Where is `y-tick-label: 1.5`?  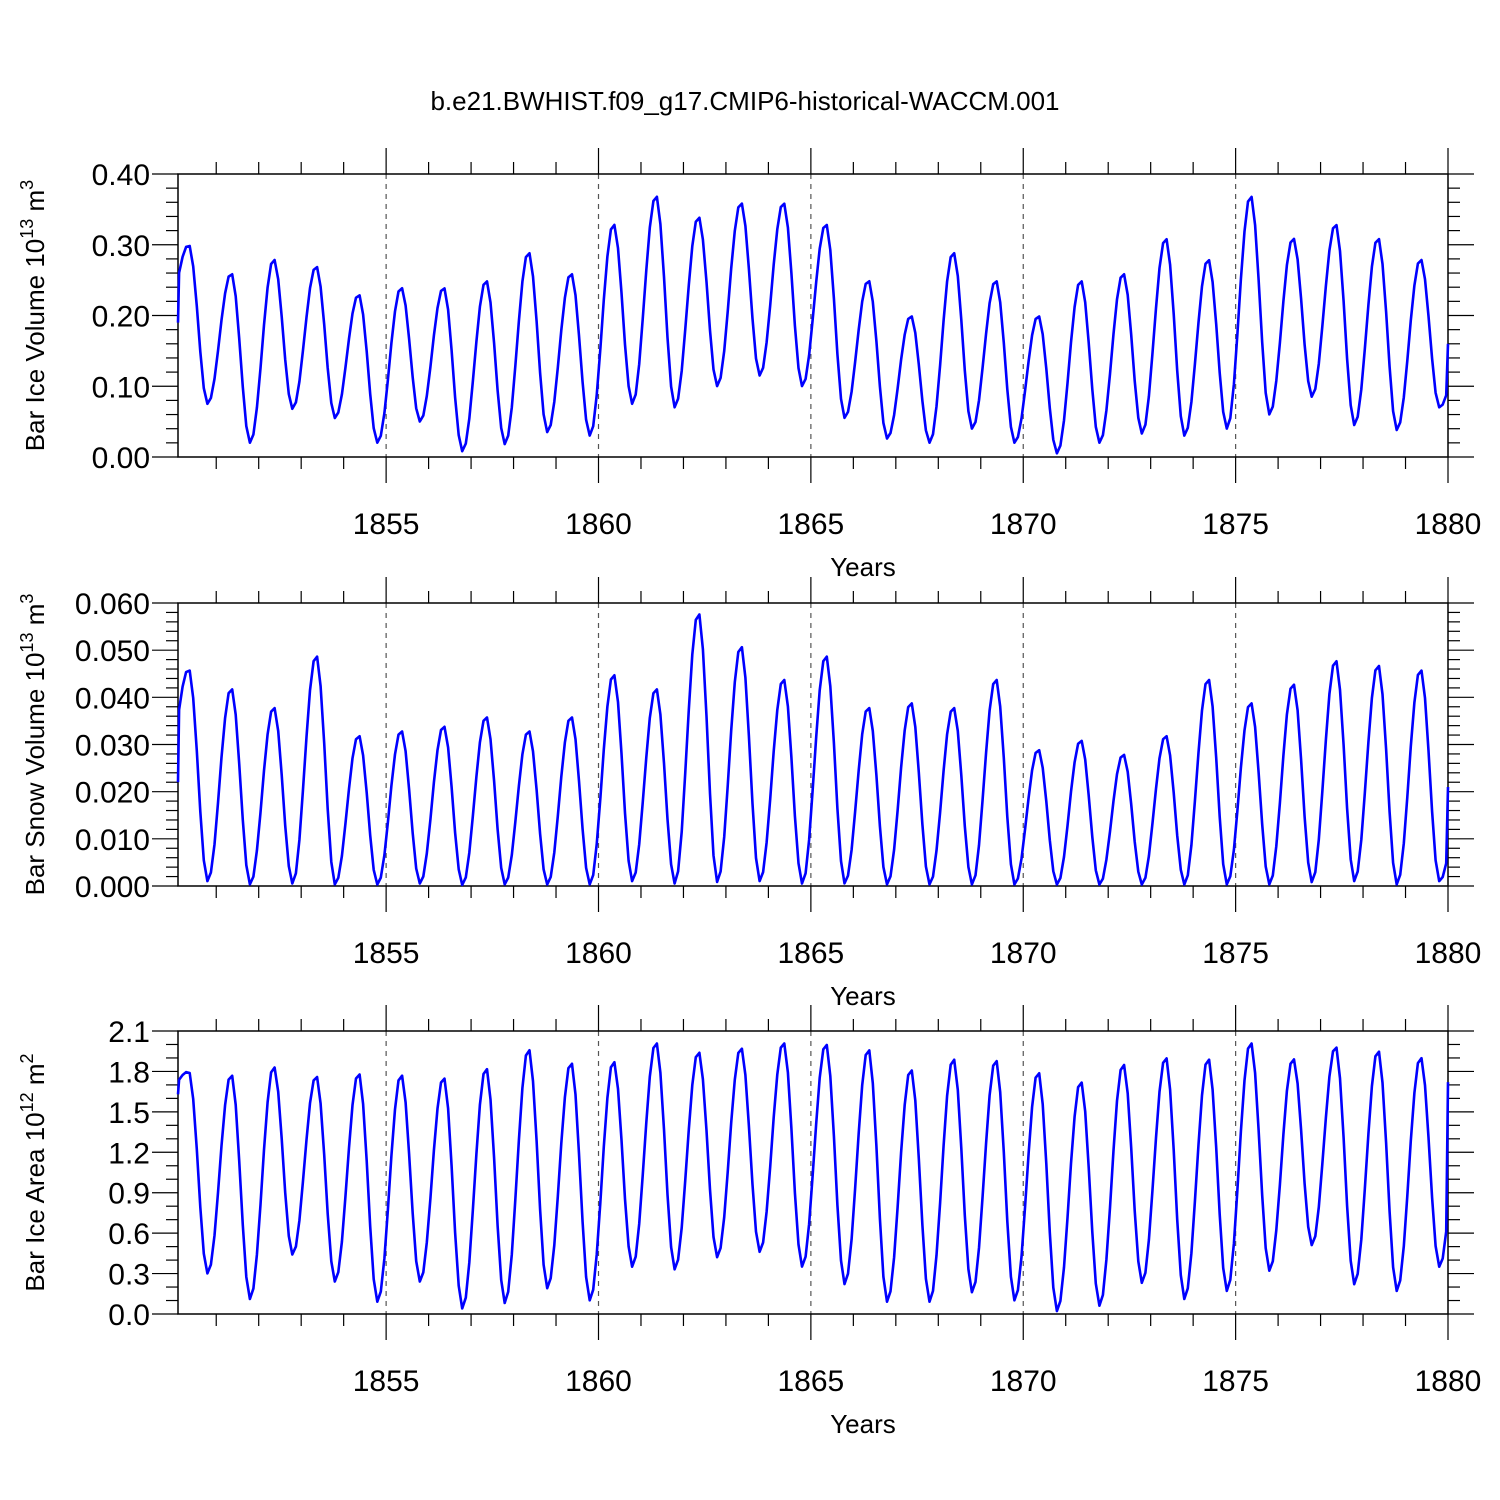
y-tick-label: 1.5 is located at coordinates (129, 1113).